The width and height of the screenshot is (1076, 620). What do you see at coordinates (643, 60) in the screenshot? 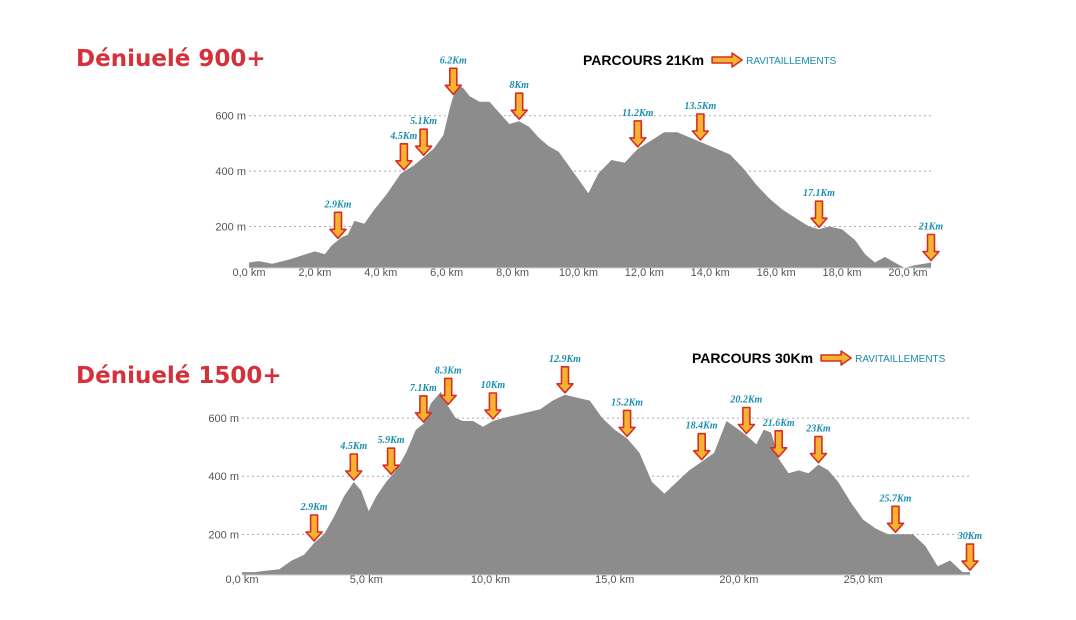
I see `course-label: PARCOURS 21Km` at bounding box center [643, 60].